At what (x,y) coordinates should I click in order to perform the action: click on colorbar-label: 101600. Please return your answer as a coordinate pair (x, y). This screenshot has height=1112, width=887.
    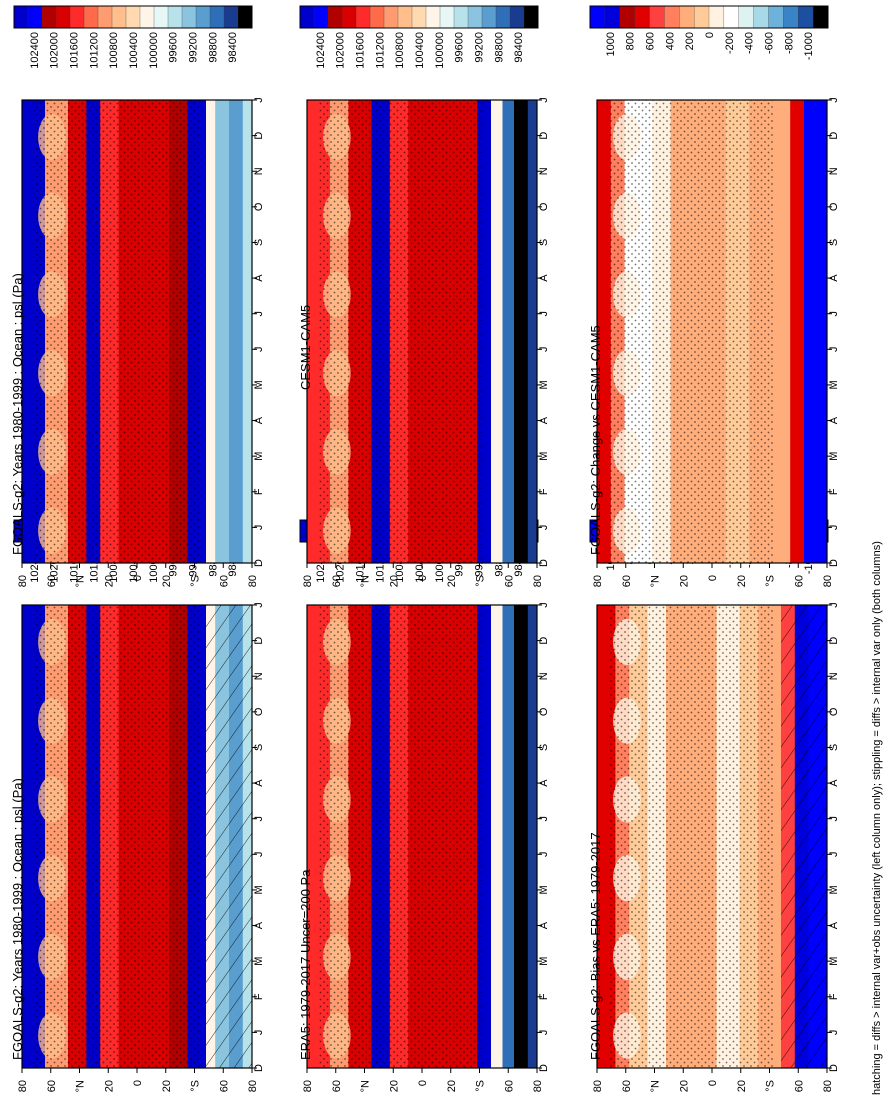
    Looking at the image, I should click on (361, 50).